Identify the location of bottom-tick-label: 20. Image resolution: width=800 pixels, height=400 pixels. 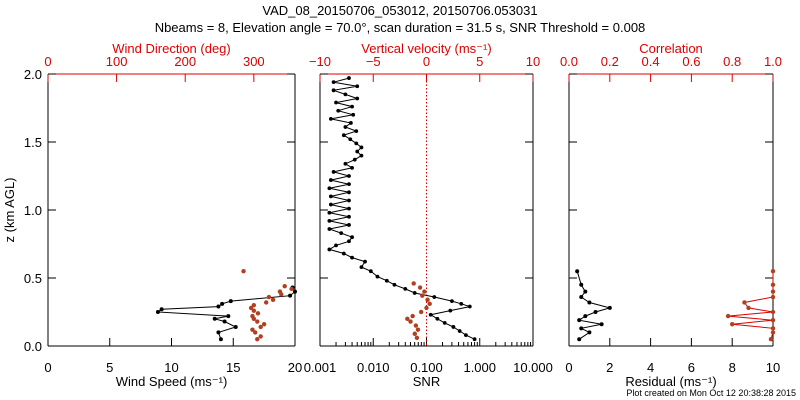
(295, 367).